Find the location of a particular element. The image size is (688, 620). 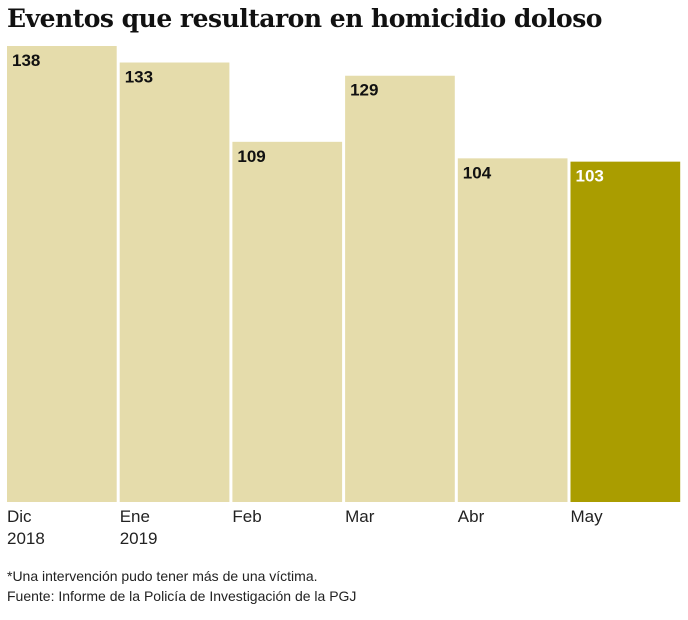

value-label: 109 is located at coordinates (251, 156).